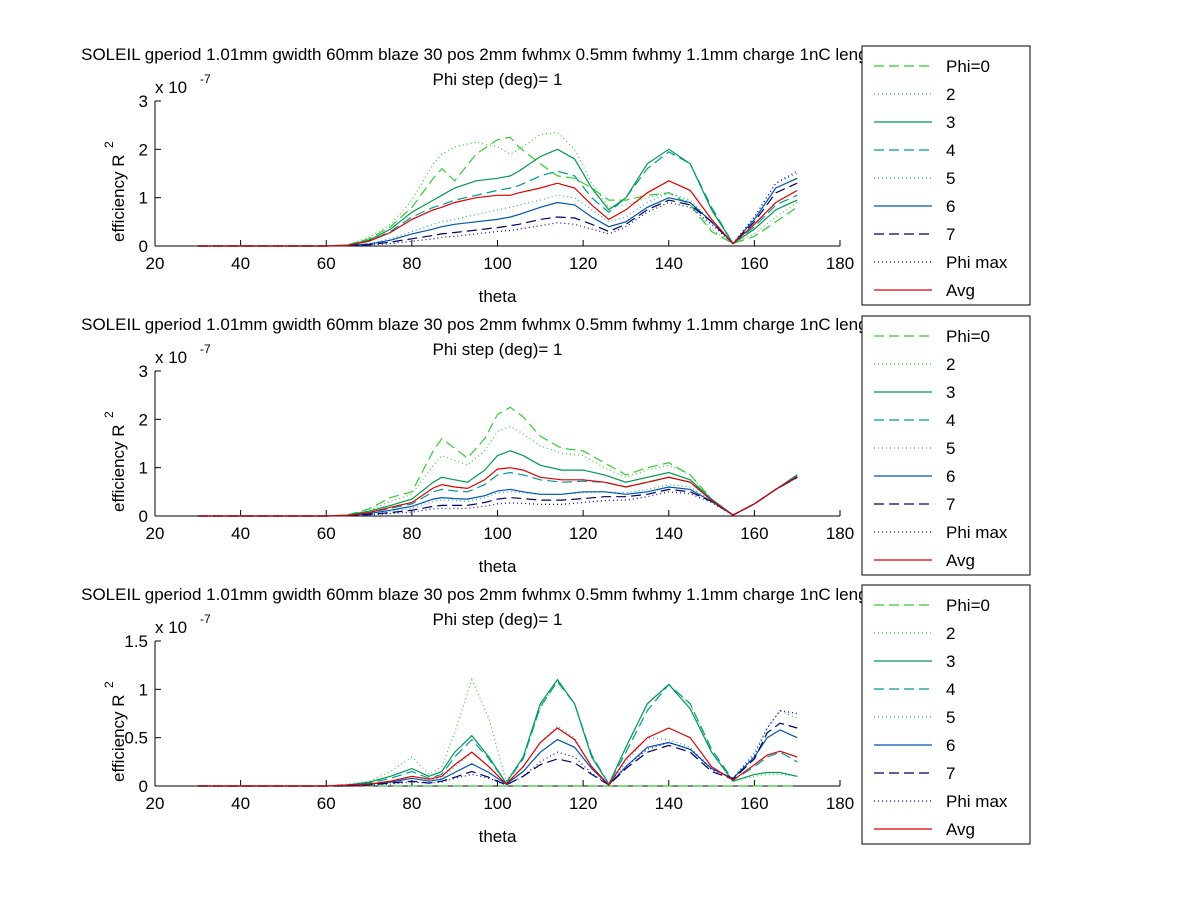 This screenshot has height=901, width=1200. Describe the element at coordinates (143, 468) in the screenshot. I see `y-tick-label: 1` at that location.